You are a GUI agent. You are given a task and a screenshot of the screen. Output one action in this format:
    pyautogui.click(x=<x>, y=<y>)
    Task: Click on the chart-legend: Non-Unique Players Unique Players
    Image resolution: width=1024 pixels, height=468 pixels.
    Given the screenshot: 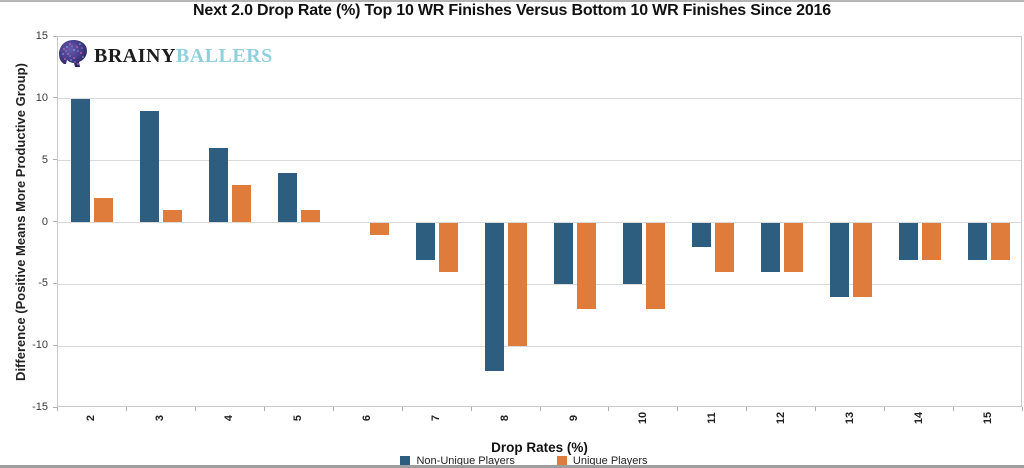 What is the action you would take?
    pyautogui.click(x=512, y=461)
    